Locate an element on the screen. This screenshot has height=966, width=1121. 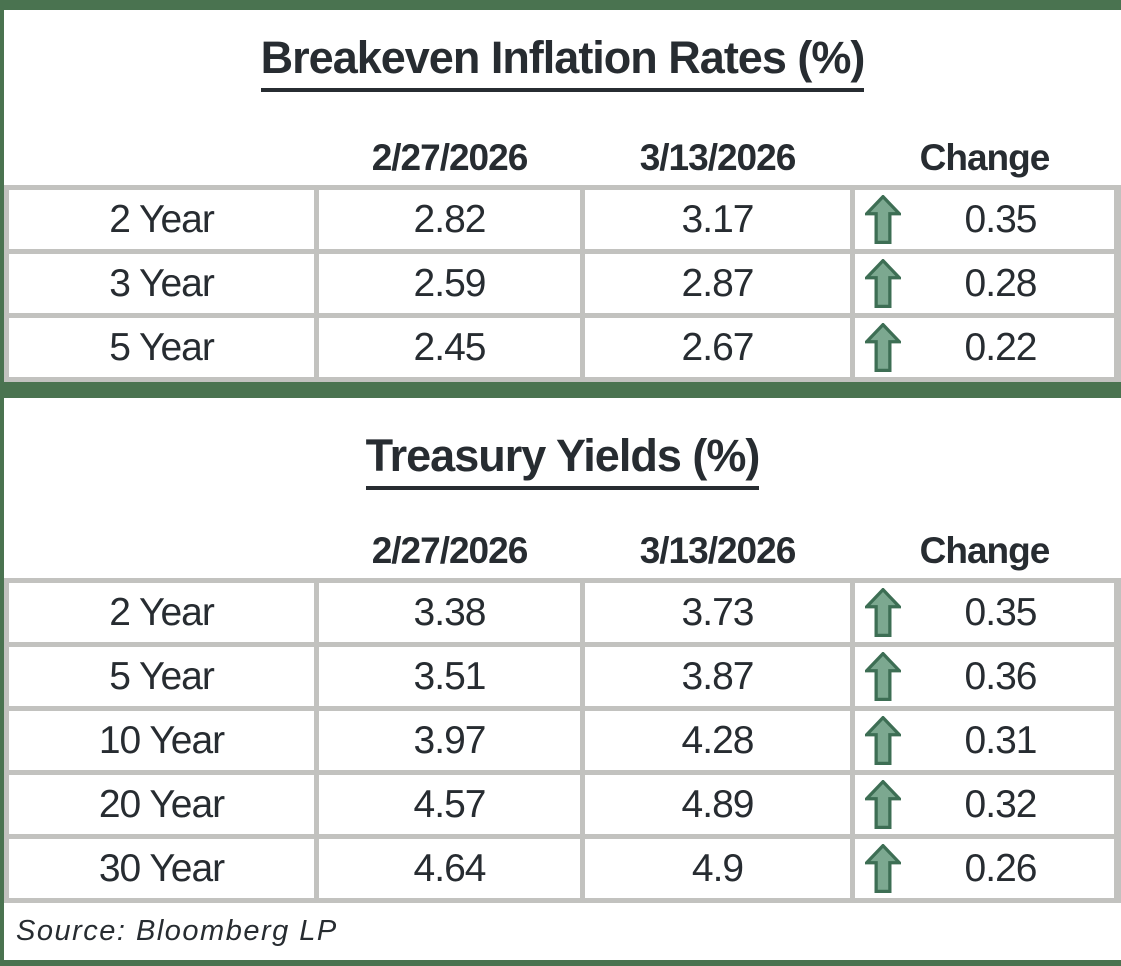
row-label-cell: 30 Year is located at coordinates (161, 868).